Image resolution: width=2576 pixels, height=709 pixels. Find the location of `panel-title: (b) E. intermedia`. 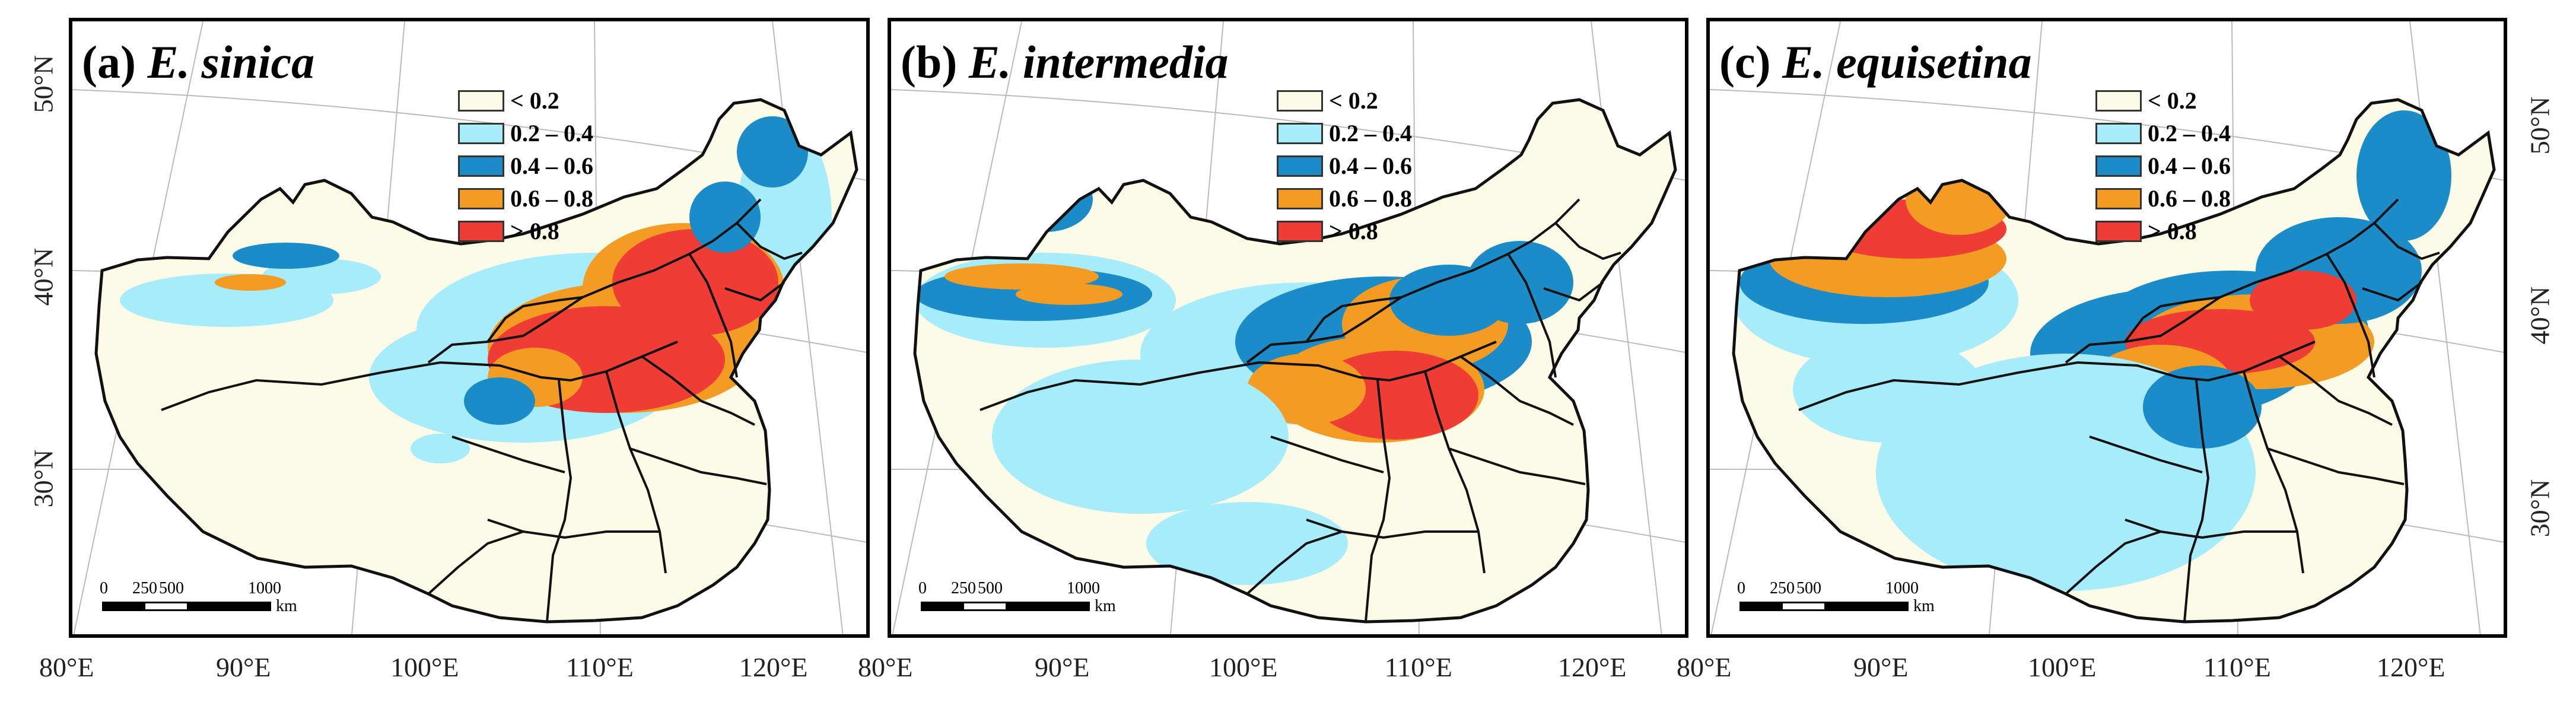

panel-title: (b) E. intermedia is located at coordinates (1065, 62).